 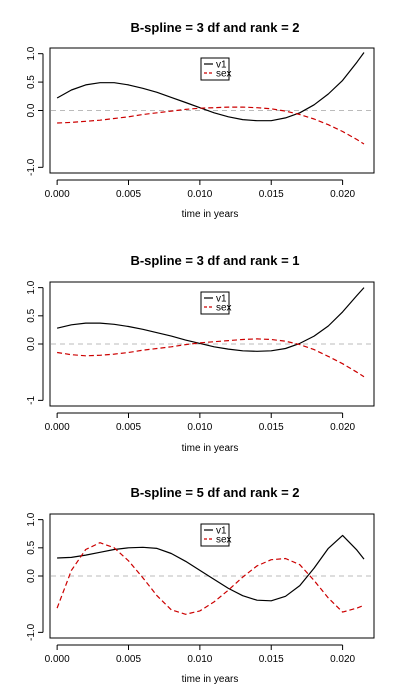 I want to click on chart-title: B-spline = 3 df and rank = 1, so click(x=214, y=260).